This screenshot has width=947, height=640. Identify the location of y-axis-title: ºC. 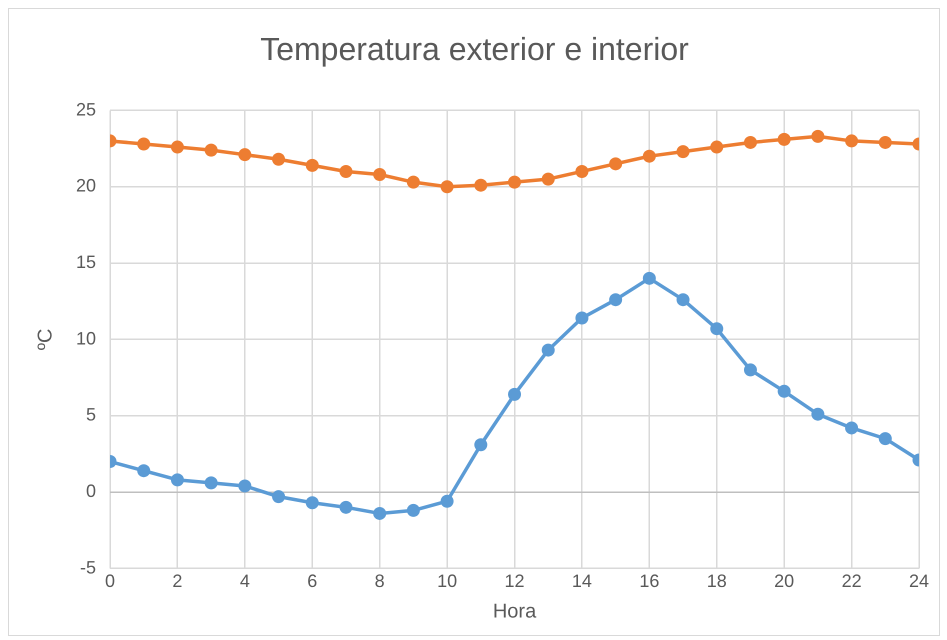
(45, 339).